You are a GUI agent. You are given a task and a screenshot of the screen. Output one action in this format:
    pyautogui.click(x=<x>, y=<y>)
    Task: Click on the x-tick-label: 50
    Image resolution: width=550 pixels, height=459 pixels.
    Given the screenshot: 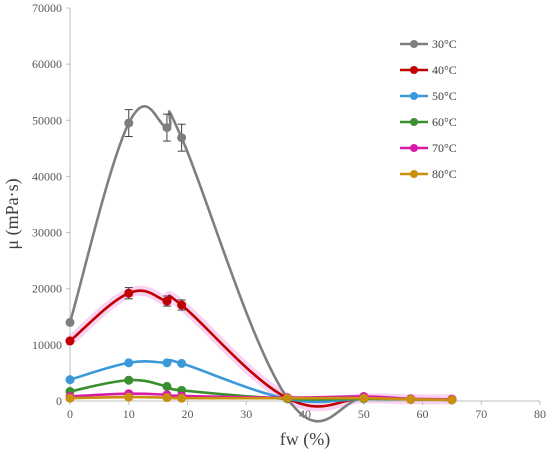 What is the action you would take?
    pyautogui.click(x=364, y=414)
    